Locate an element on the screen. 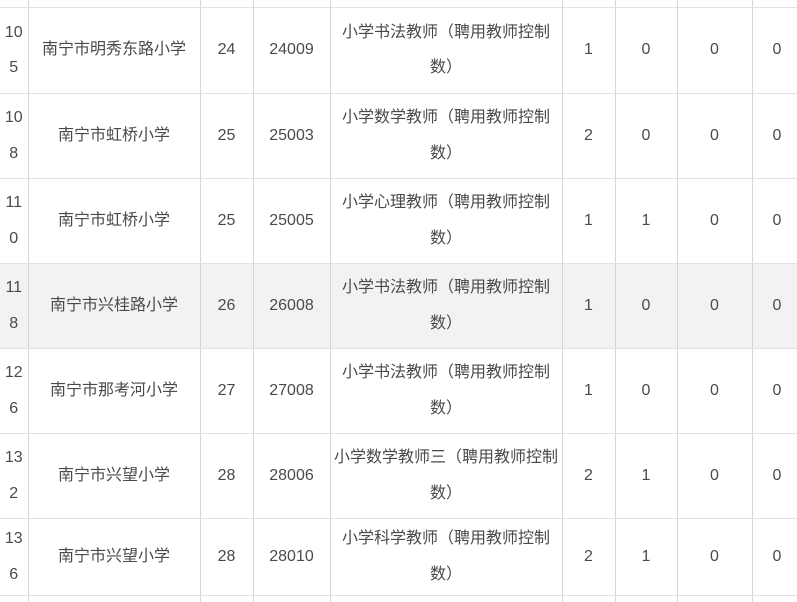 This screenshot has height=602, width=797. table-row: 136 南宁市兴望小学 28 28010 小学科学教师（聘用教师控制数） 2 1 0 0 is located at coordinates (398, 557).